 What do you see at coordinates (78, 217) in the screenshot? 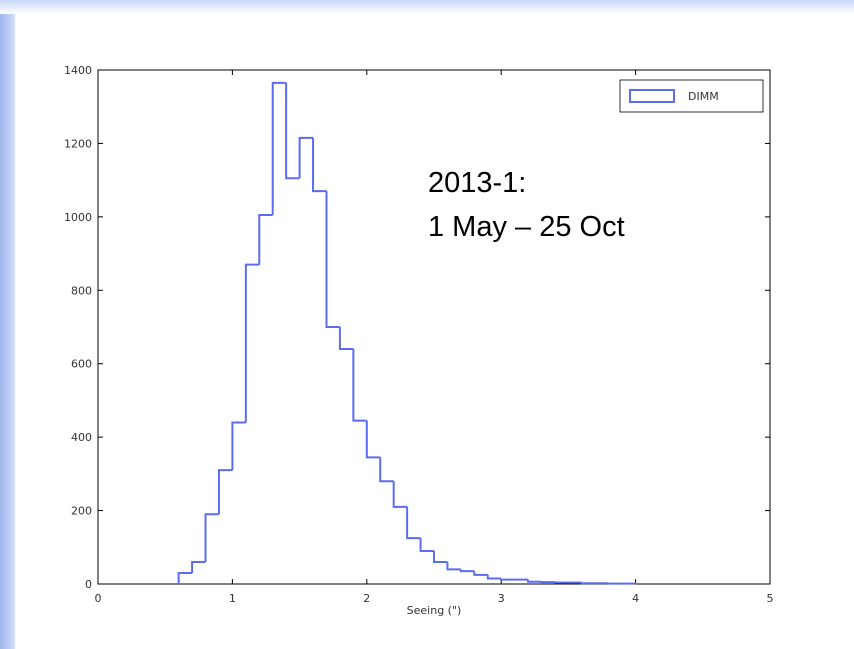
I see `y-tick-label: 1000` at bounding box center [78, 217].